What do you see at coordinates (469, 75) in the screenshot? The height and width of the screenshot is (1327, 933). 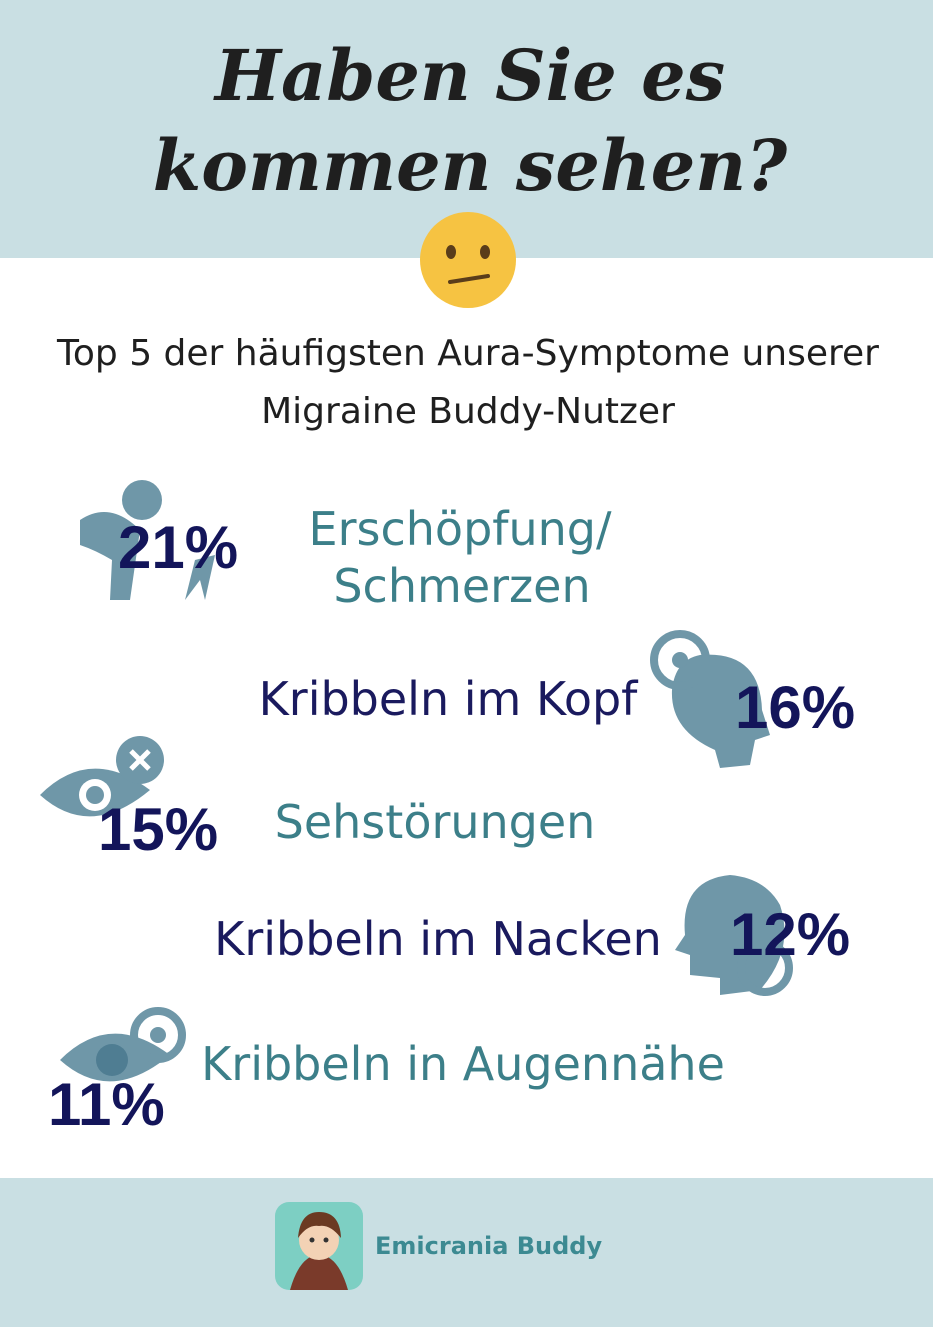 I see `title-line: Haben Sie es` at bounding box center [469, 75].